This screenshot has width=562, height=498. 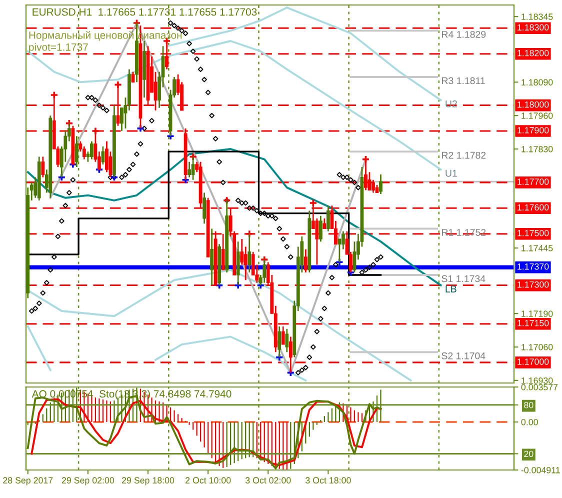 I want to click on x-tick-label: 28 Sep 2017, so click(x=28, y=481).